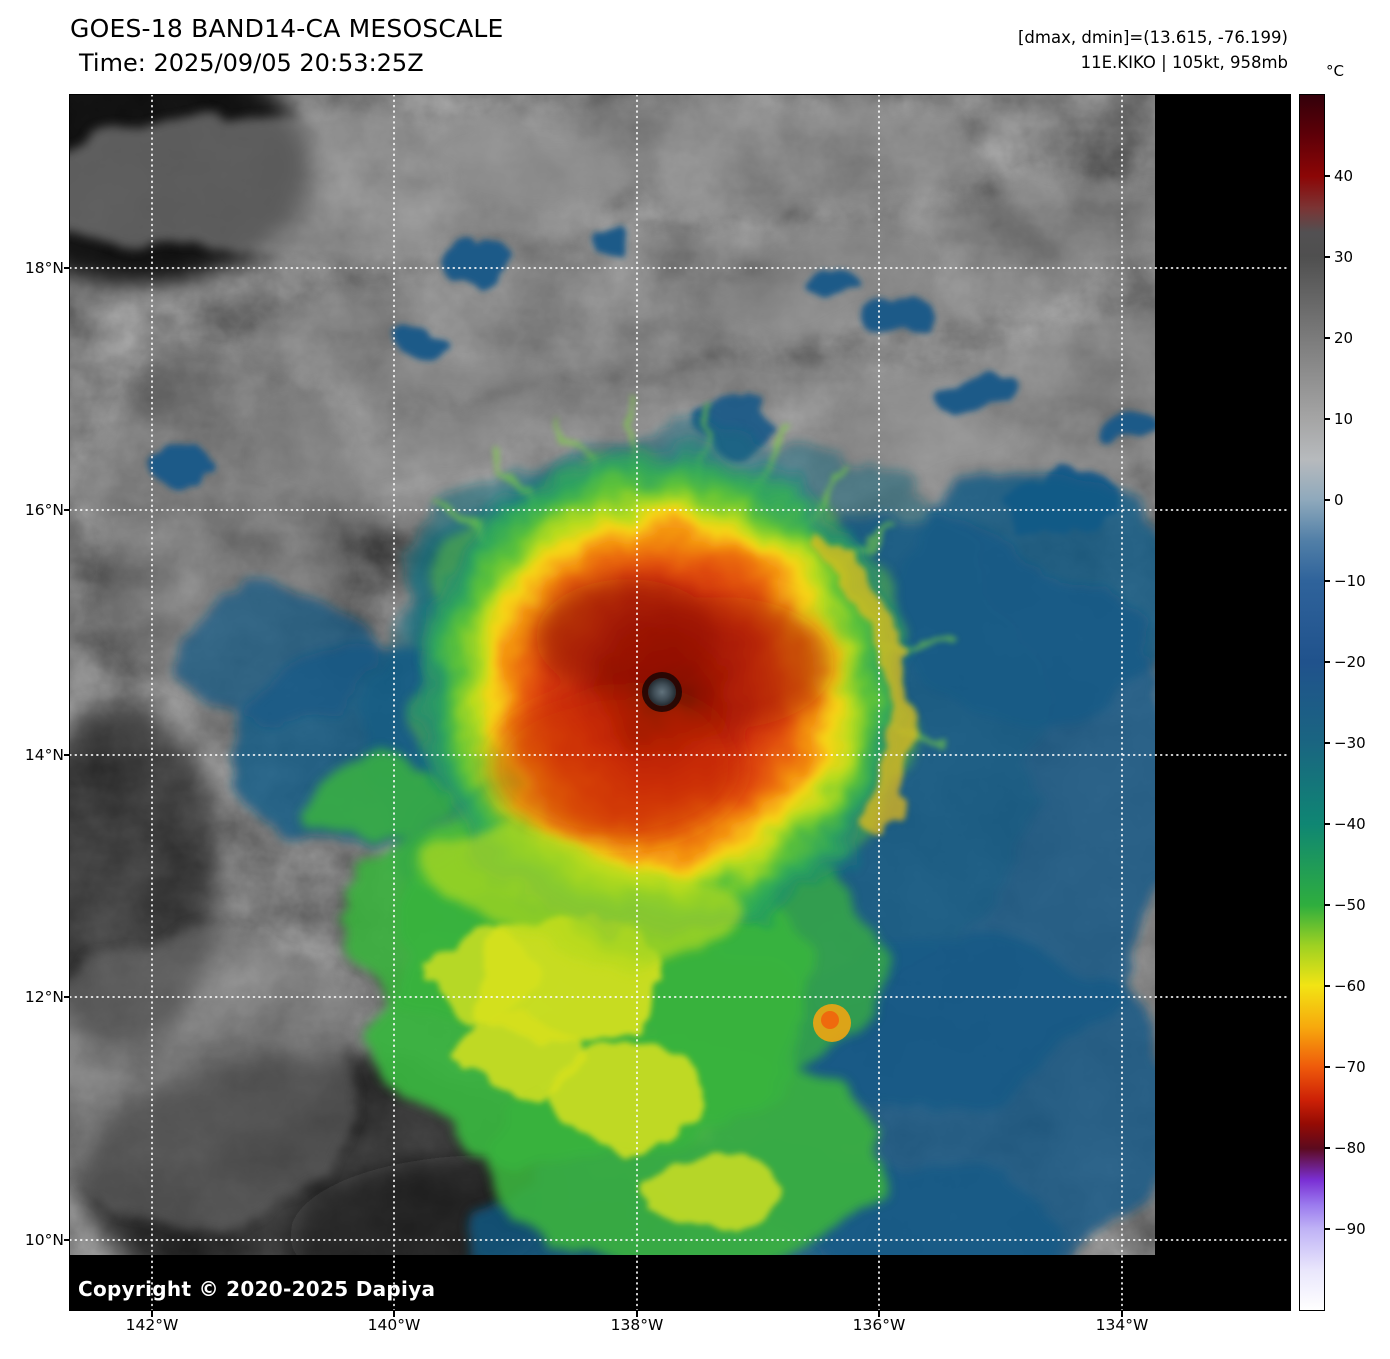  Describe the element at coordinates (1350, 1067) in the screenshot. I see `colorbar-tick-label: −70` at that location.